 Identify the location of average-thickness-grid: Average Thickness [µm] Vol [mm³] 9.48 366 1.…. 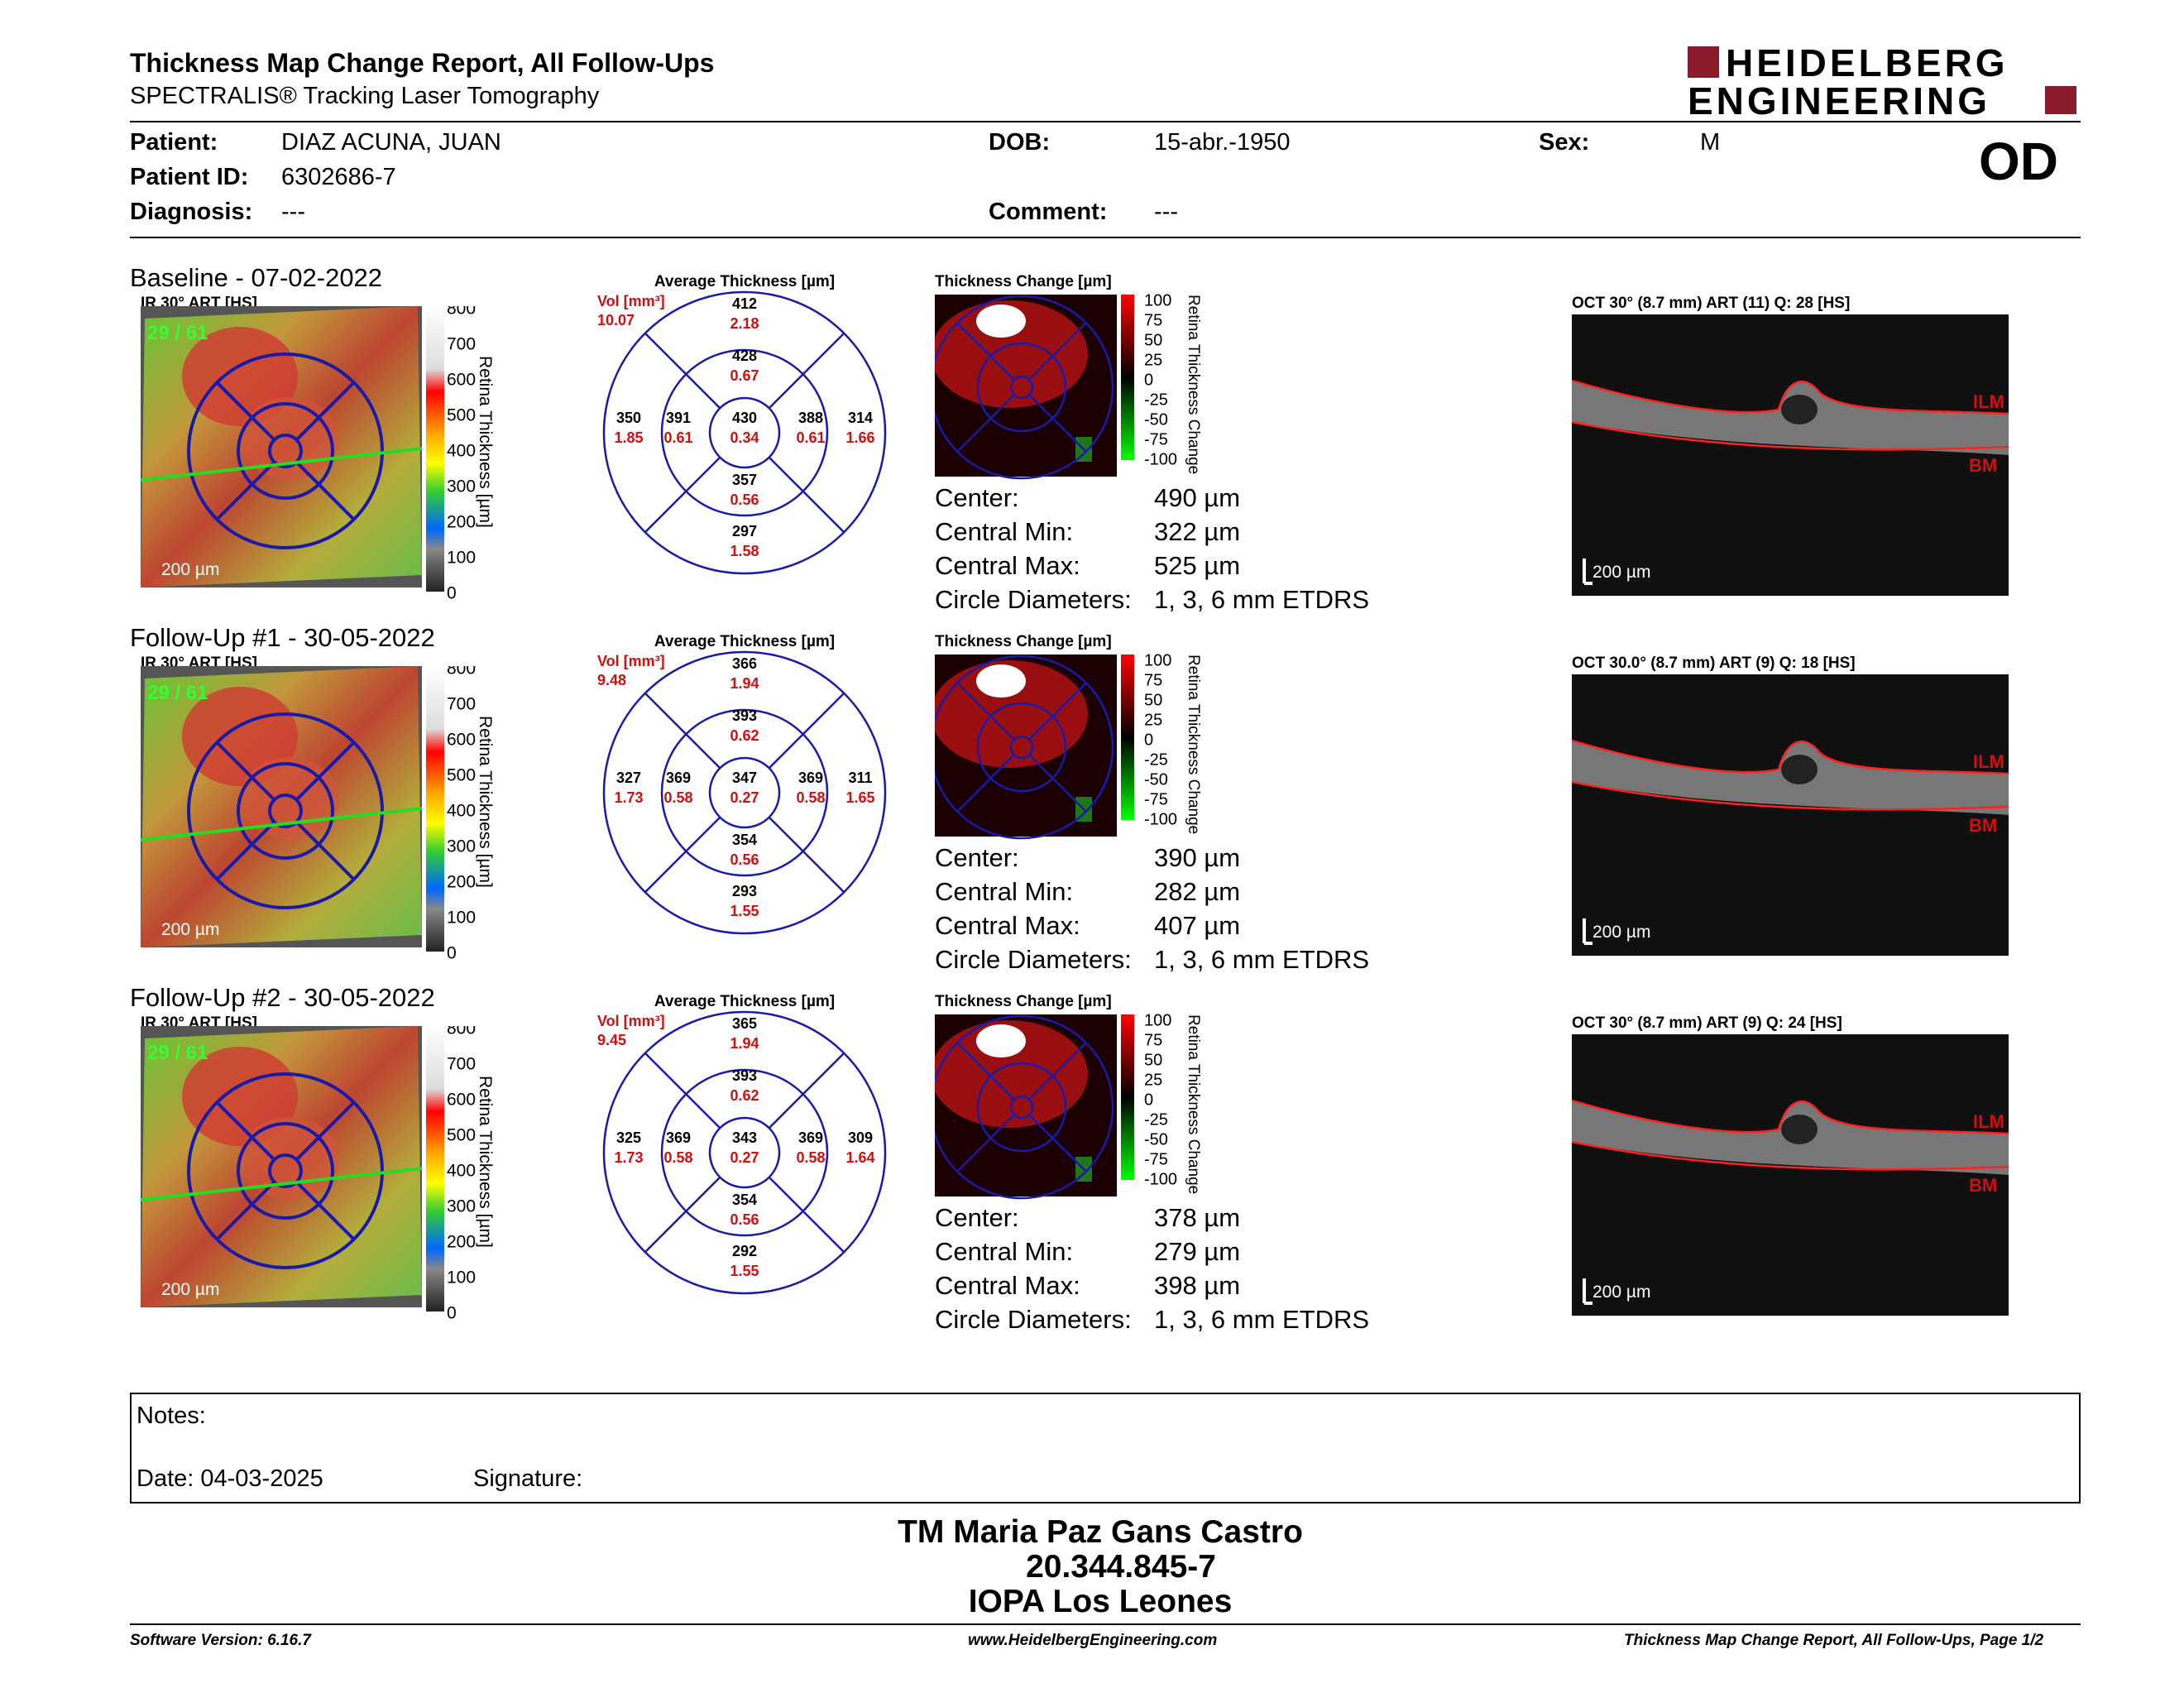
(744, 790).